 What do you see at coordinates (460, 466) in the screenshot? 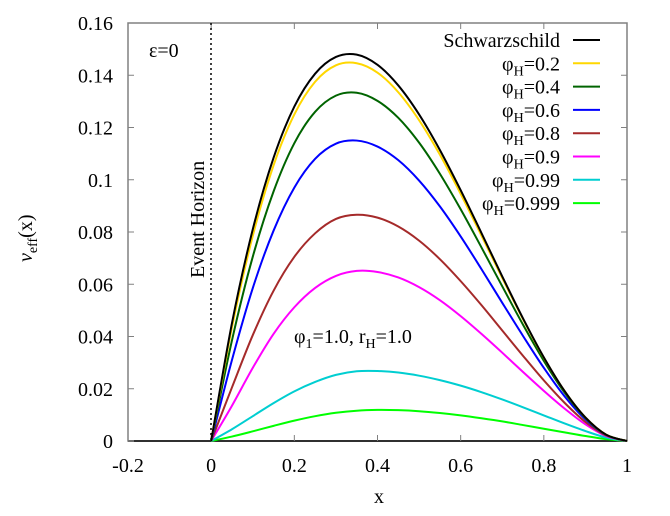
I see `x-tick-label: 0.6` at bounding box center [460, 466].